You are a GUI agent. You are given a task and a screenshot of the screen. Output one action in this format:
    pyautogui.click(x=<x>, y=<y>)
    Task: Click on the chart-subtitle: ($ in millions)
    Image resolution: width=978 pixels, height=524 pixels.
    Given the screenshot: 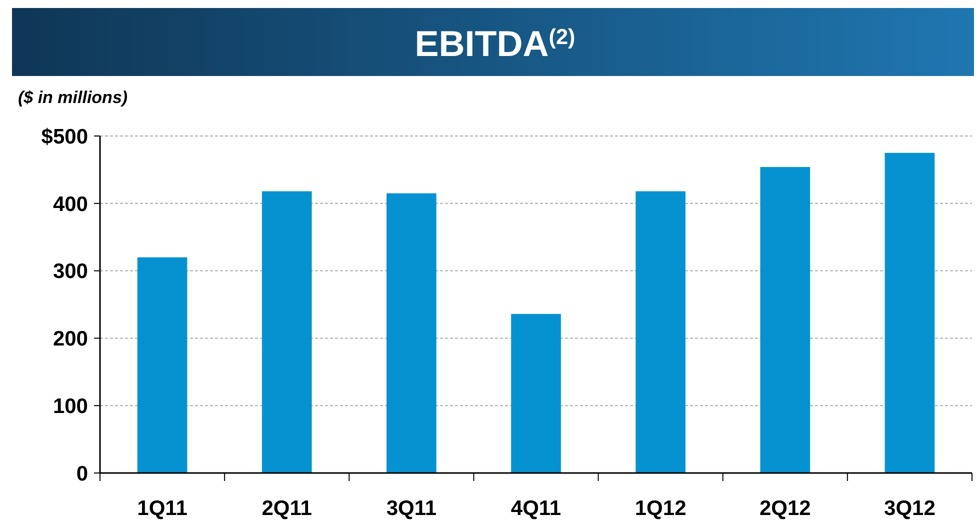 What is the action you would take?
    pyautogui.click(x=73, y=97)
    